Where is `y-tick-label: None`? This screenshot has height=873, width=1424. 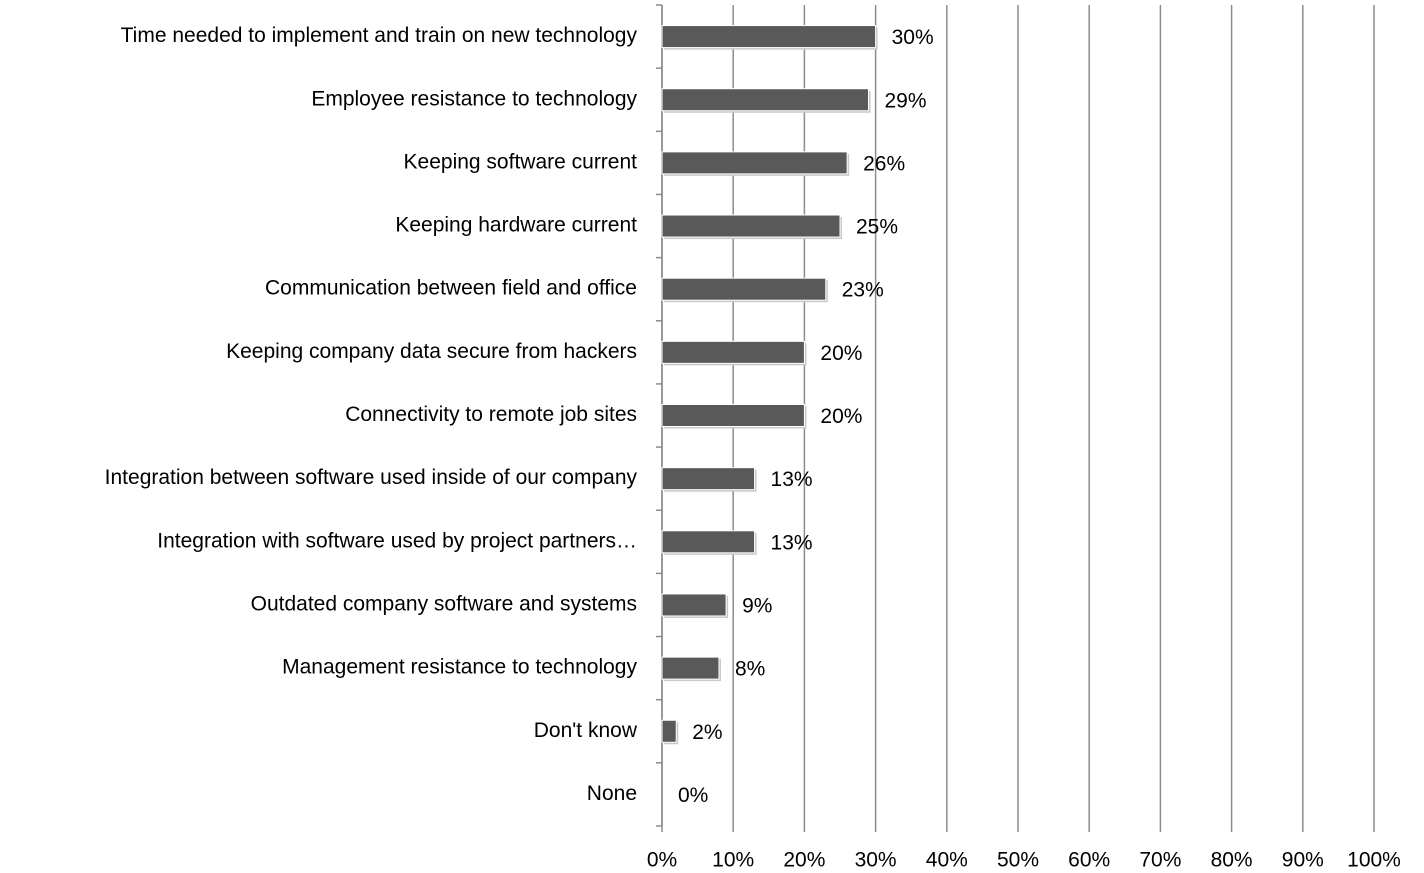
y-tick-label: None is located at coordinates (612, 793).